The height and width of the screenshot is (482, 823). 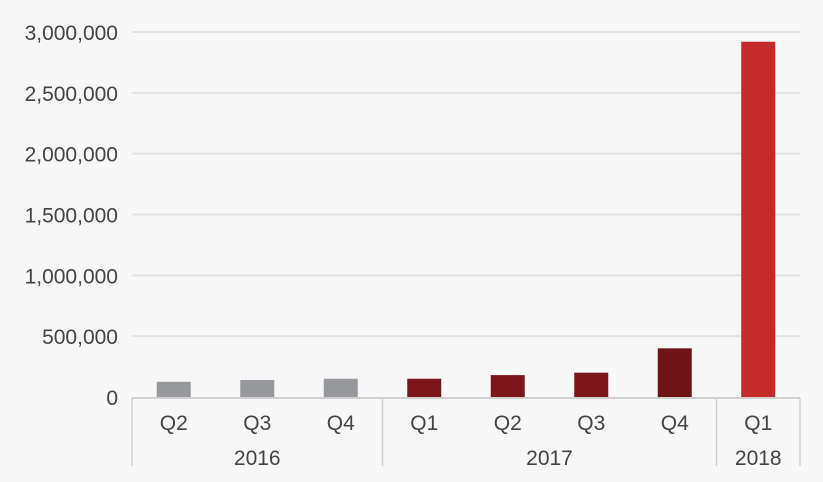 I want to click on y-tick-label: 500,000, so click(x=80, y=337).